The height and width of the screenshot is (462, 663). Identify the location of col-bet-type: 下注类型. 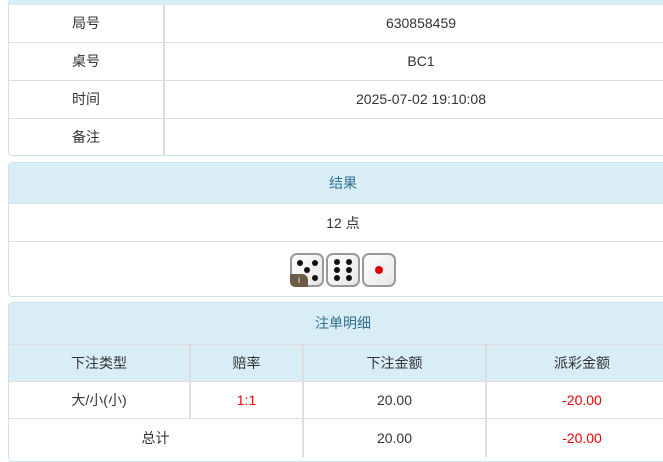
(99, 363).